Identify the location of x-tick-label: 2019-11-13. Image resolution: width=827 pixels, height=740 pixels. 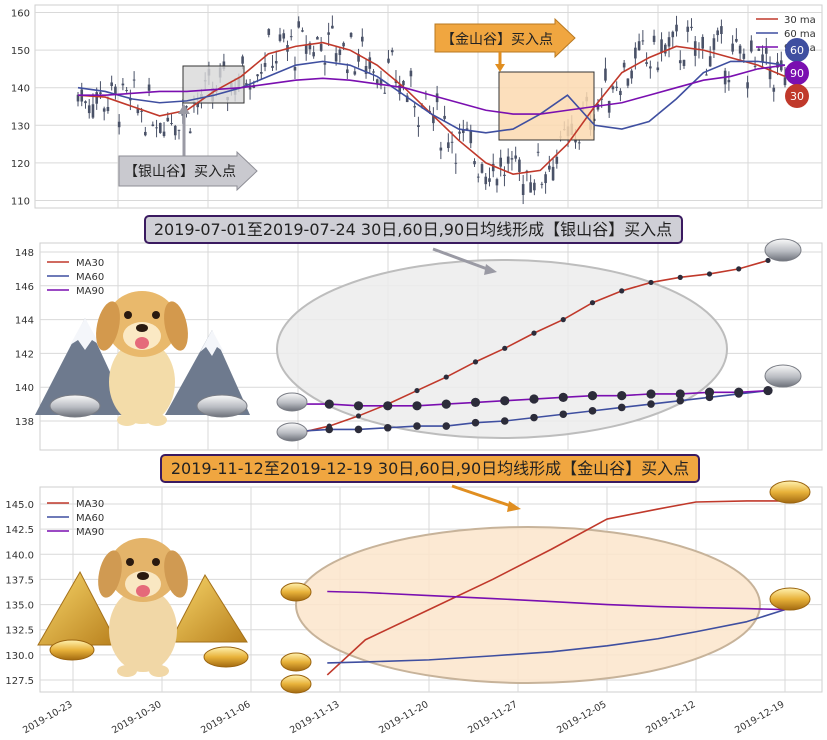
(314, 717).